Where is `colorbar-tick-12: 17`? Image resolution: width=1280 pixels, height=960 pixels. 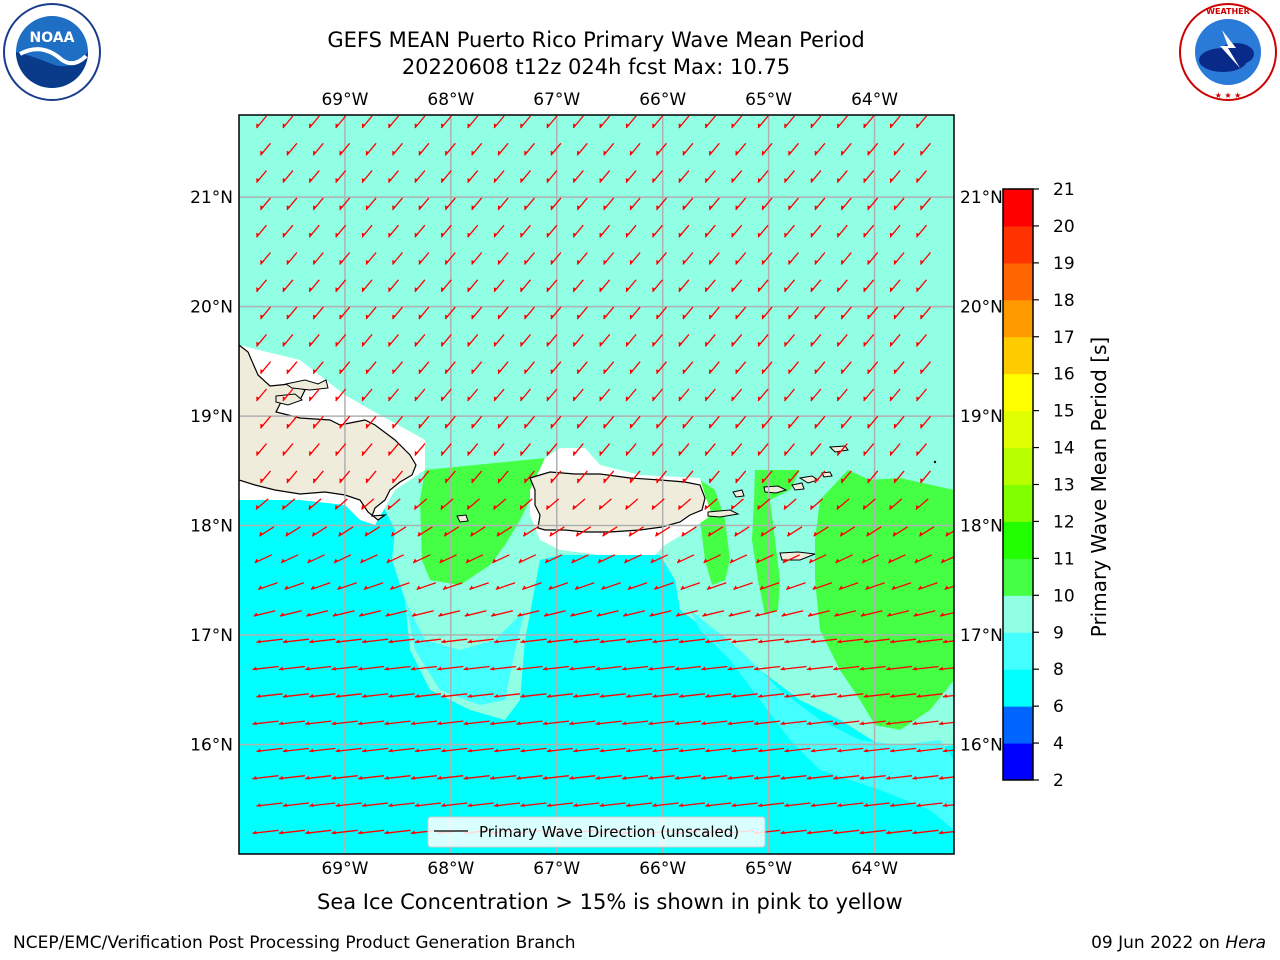 colorbar-tick-12: 17 is located at coordinates (1064, 338).